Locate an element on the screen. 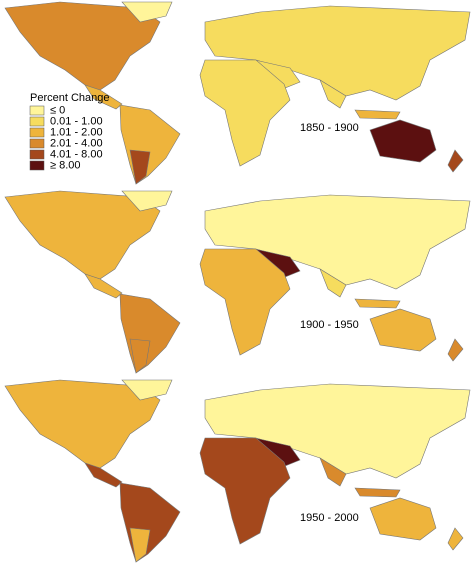  period-label: 1900 - 1950 is located at coordinates (329, 325).